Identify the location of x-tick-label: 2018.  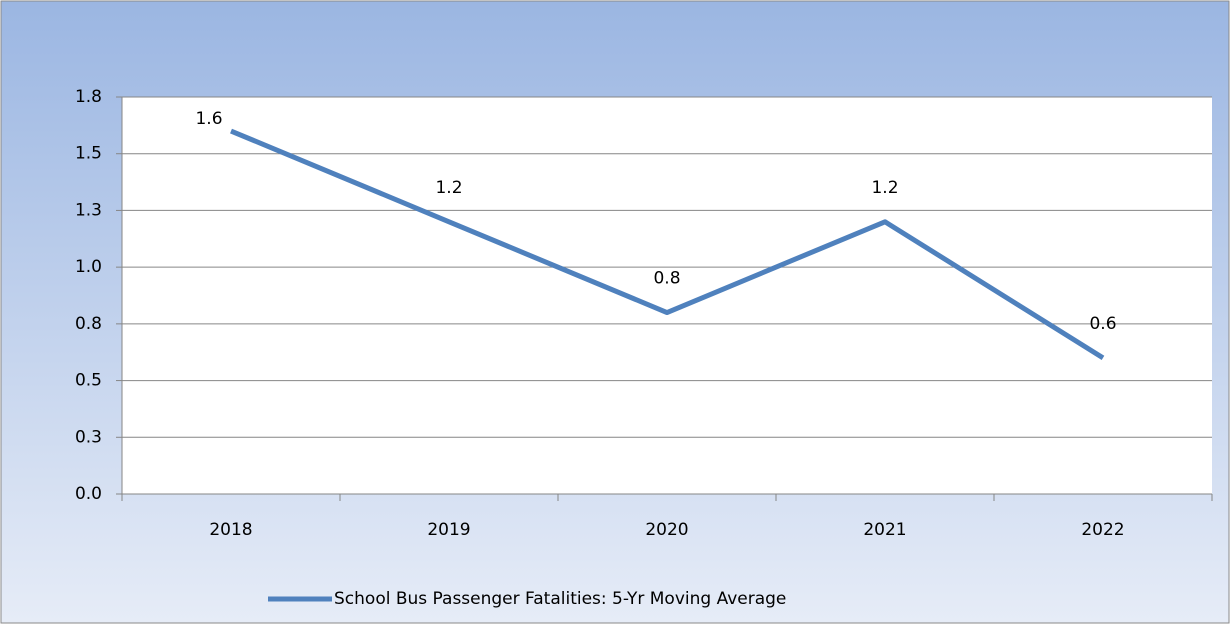
(230, 530).